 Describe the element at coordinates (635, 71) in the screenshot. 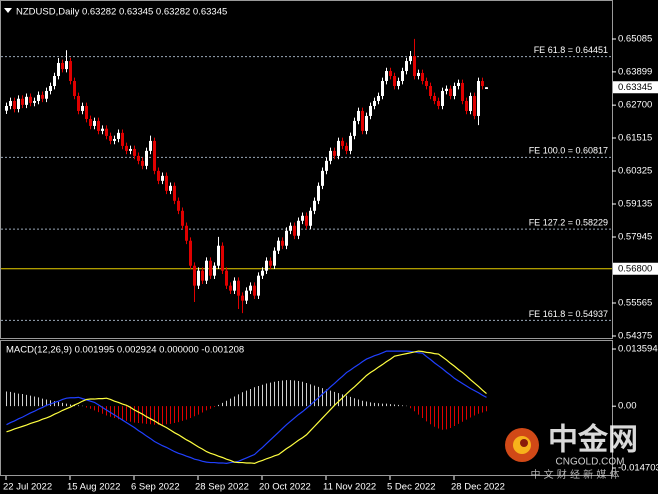

I see `y-tick-label: 0.63899` at that location.